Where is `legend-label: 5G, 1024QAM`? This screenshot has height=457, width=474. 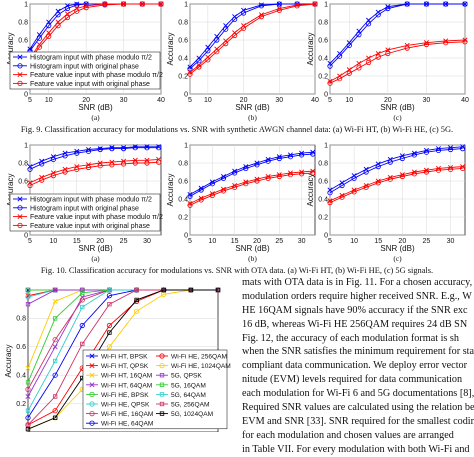
legend-label: 5G, 1024QAM is located at coordinates (192, 414).